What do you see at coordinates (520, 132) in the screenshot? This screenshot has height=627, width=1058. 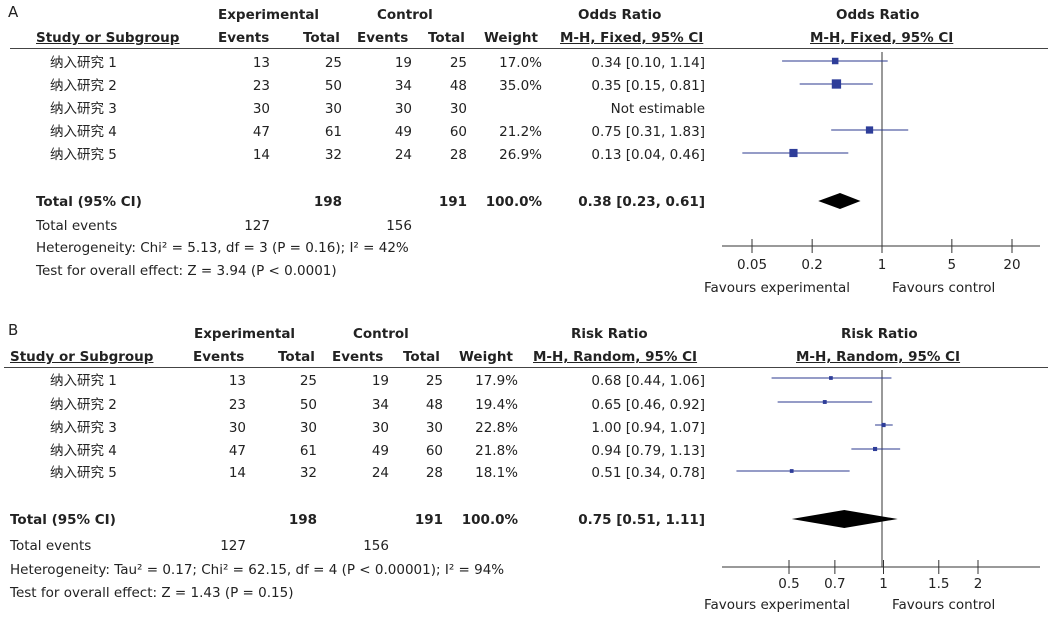 I see `weight: 21.2%` at bounding box center [520, 132].